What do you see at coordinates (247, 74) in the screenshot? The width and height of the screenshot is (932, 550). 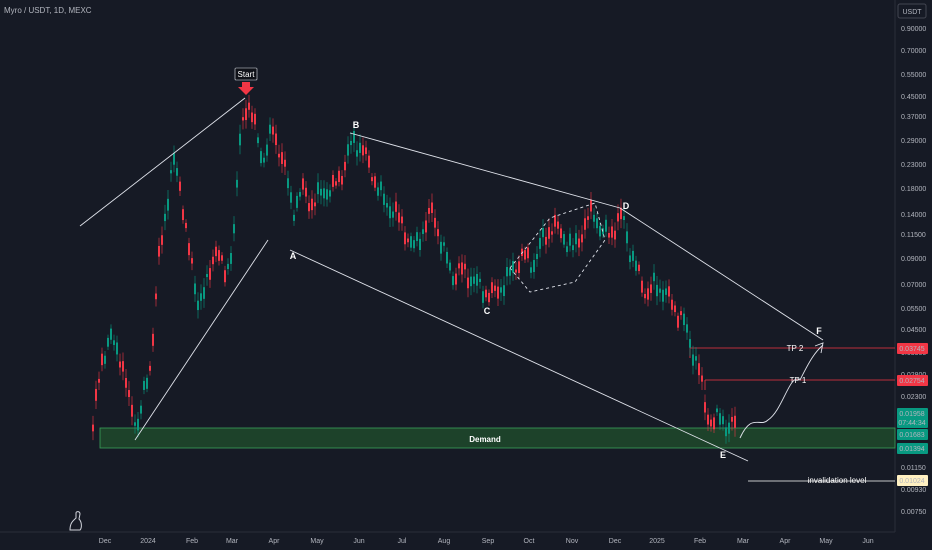 I see `start-label: Start` at bounding box center [247, 74].